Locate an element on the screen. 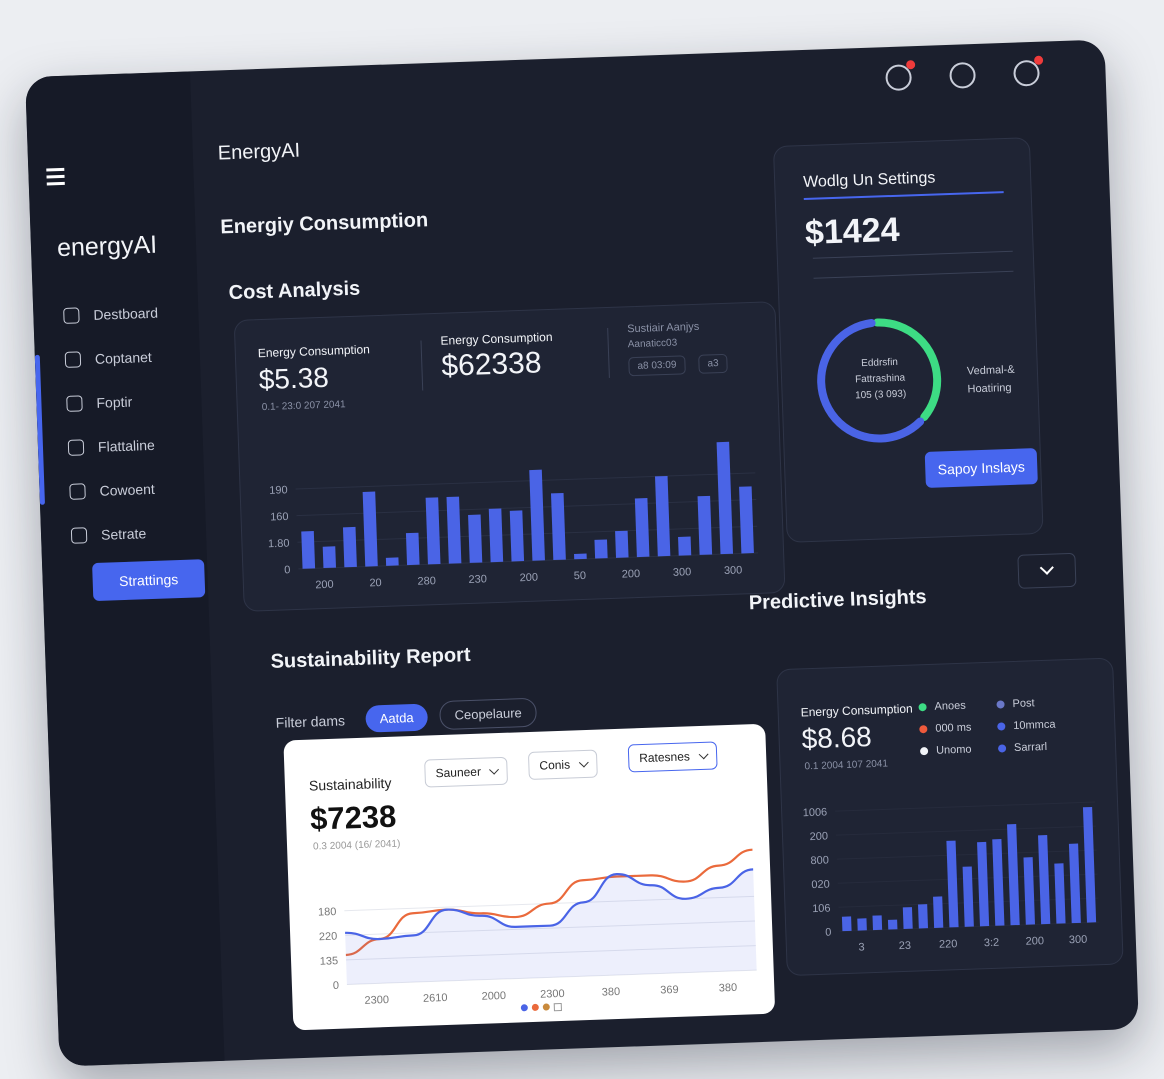 This screenshot has height=1079, width=1164. chip: Ceopelaure is located at coordinates (488, 714).